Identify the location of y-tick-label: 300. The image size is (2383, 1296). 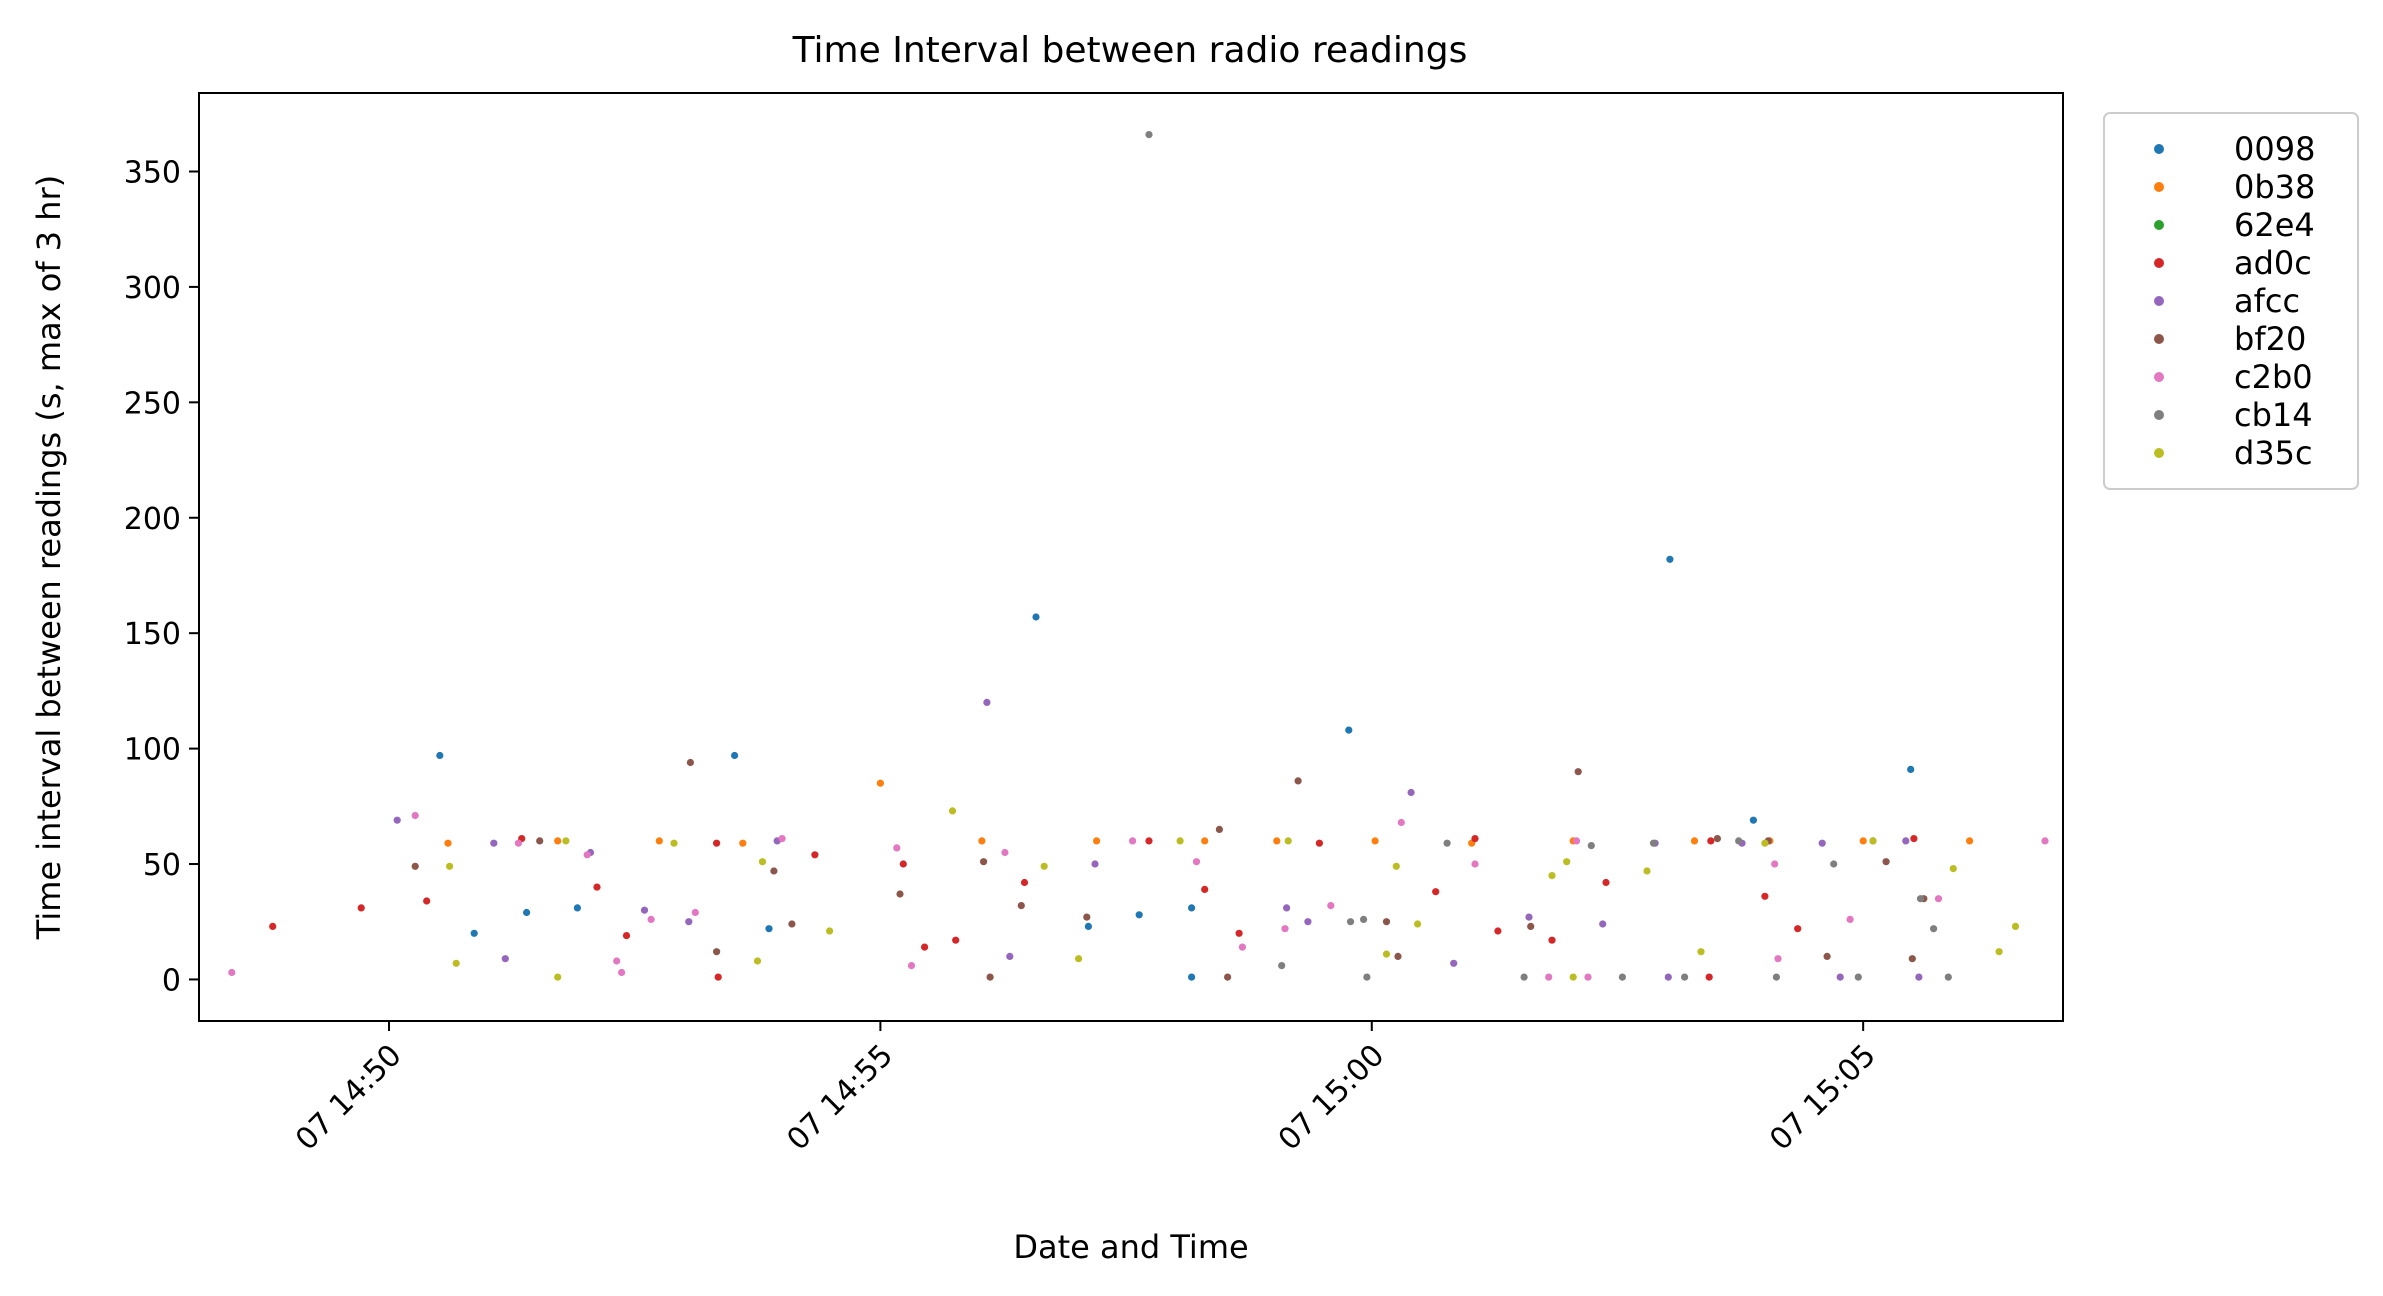
(152, 288).